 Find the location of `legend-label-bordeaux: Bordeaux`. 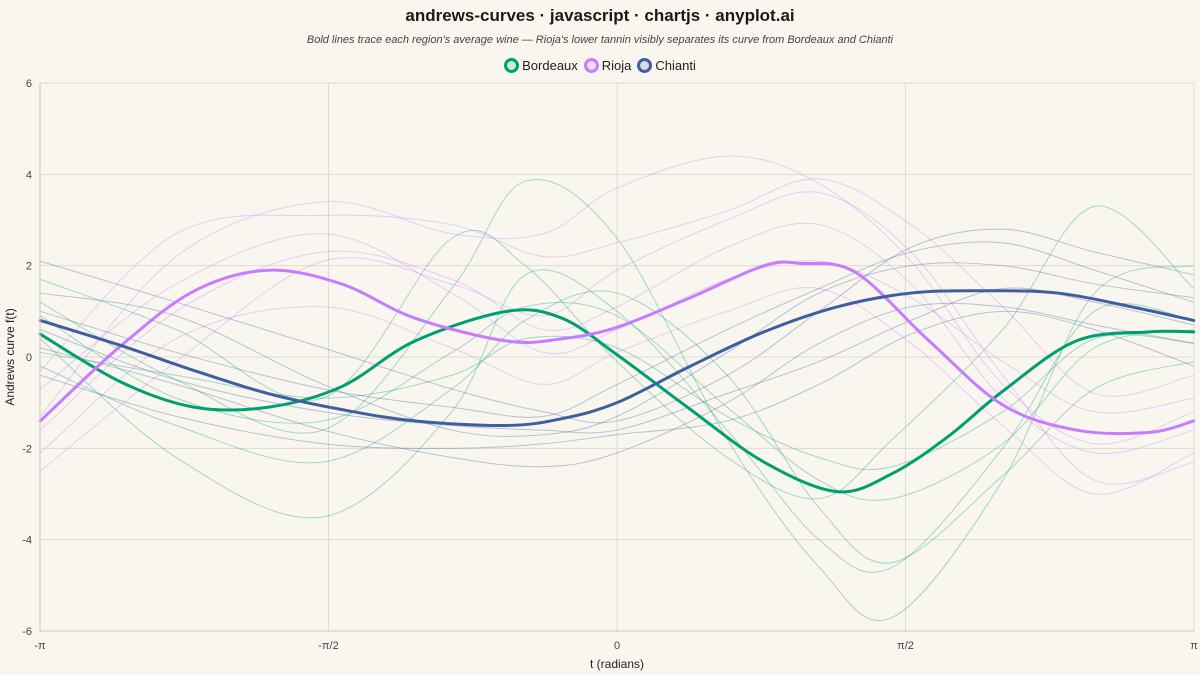

legend-label-bordeaux: Bordeaux is located at coordinates (550, 65).